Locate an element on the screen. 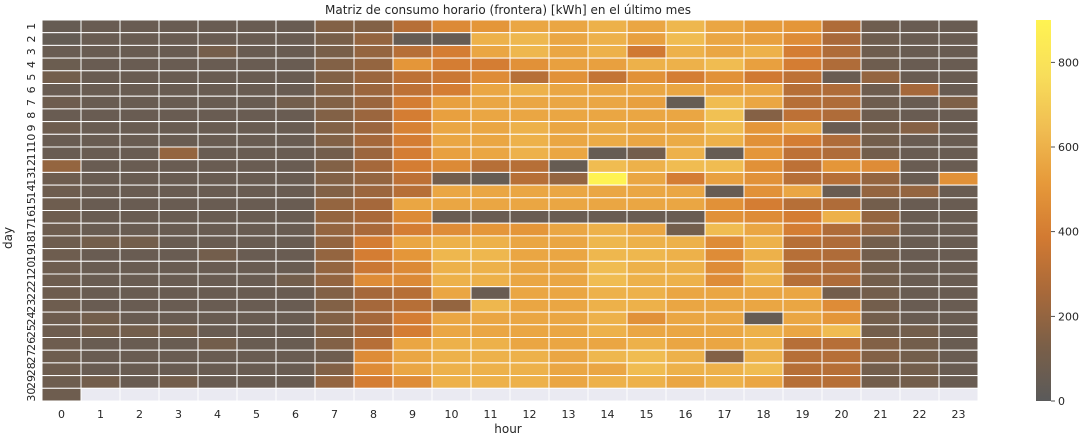 The image size is (1090, 442). x-tick-label: 9 is located at coordinates (412, 414).